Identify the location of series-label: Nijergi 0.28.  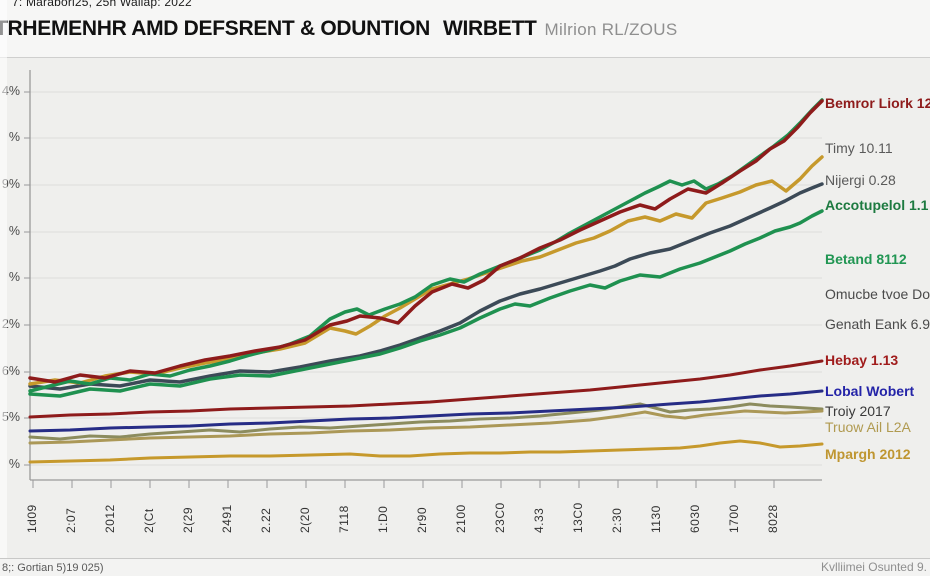
(860, 180).